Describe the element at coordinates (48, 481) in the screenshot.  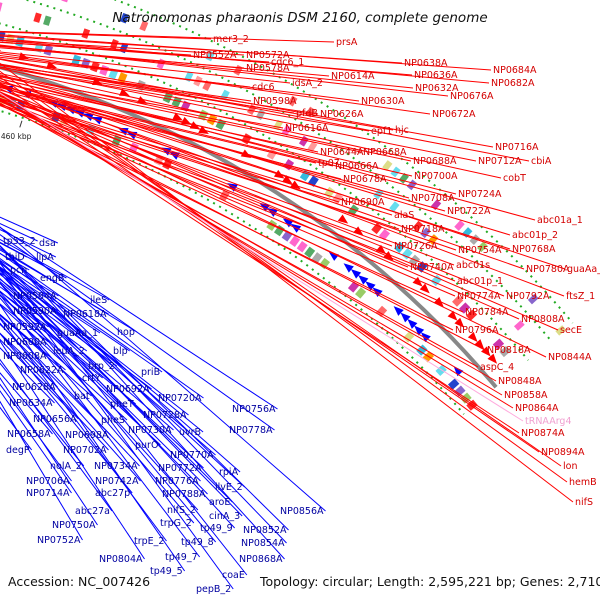
I see `gene-label: NP0706A` at that location.